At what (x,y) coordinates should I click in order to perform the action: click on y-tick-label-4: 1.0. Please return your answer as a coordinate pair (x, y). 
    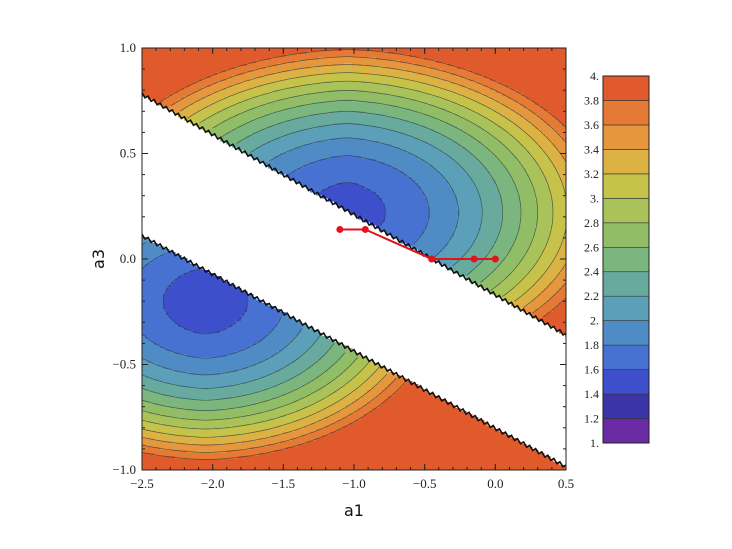
    Looking at the image, I should click on (128, 47).